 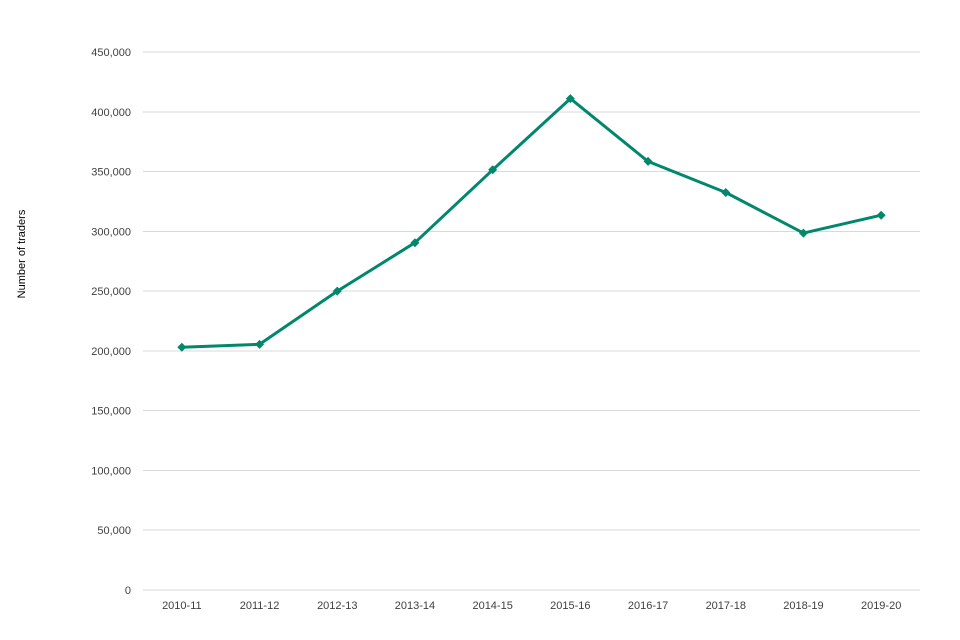 I want to click on x-tick-label: 2019-20, so click(x=881, y=606).